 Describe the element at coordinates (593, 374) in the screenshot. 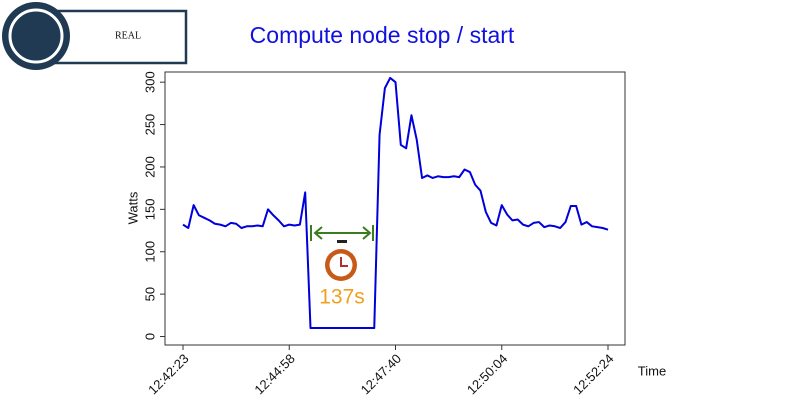

I see `x-tick-label: 12:52:24` at that location.